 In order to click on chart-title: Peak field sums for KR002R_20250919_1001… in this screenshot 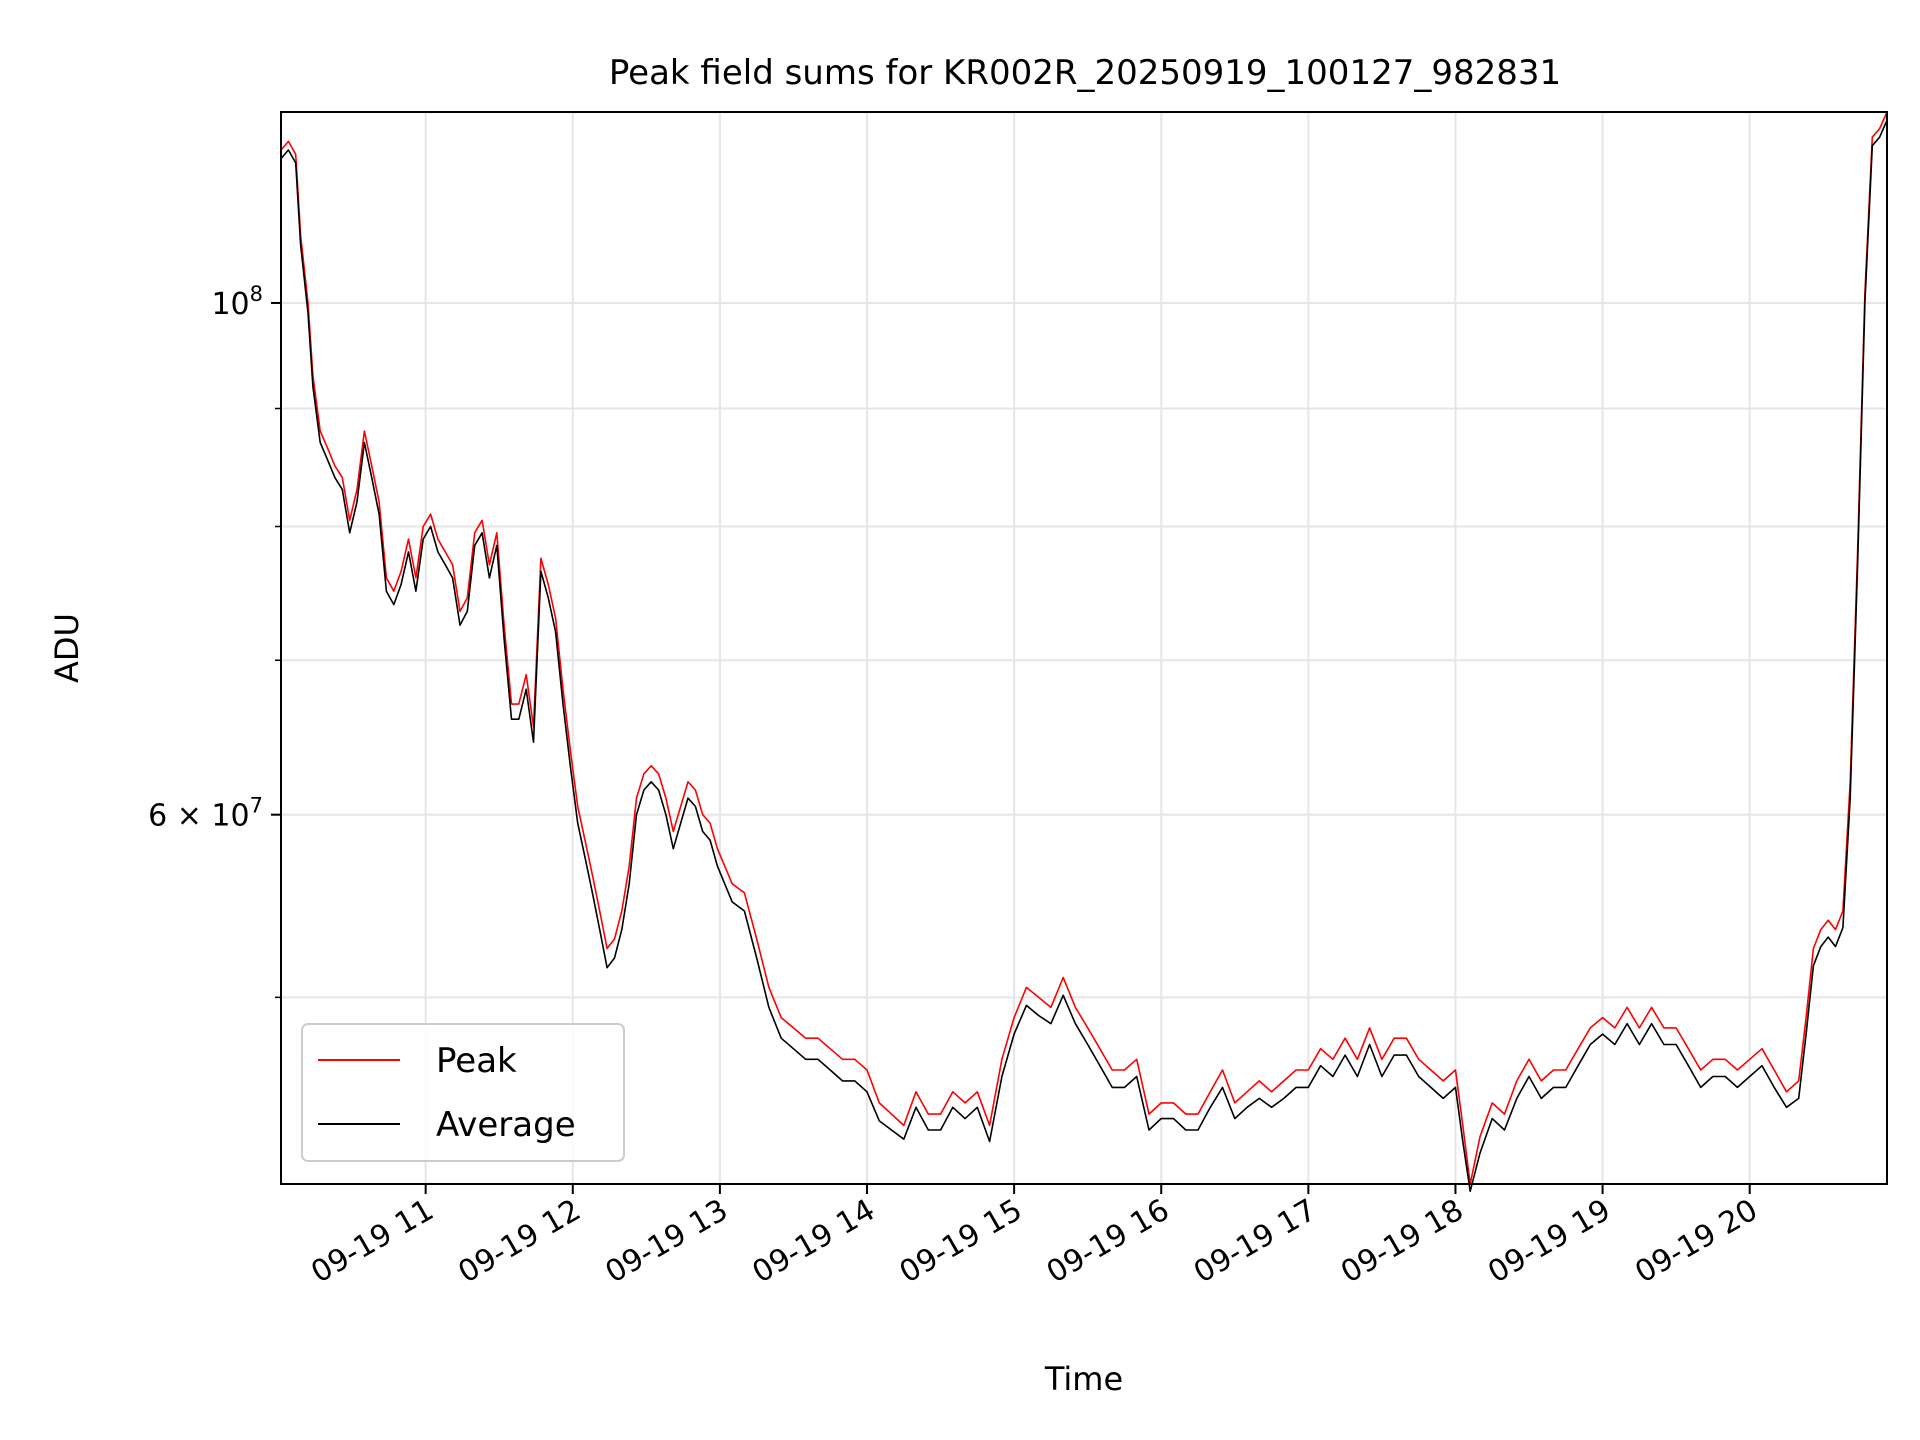, I will do `click(1085, 73)`.